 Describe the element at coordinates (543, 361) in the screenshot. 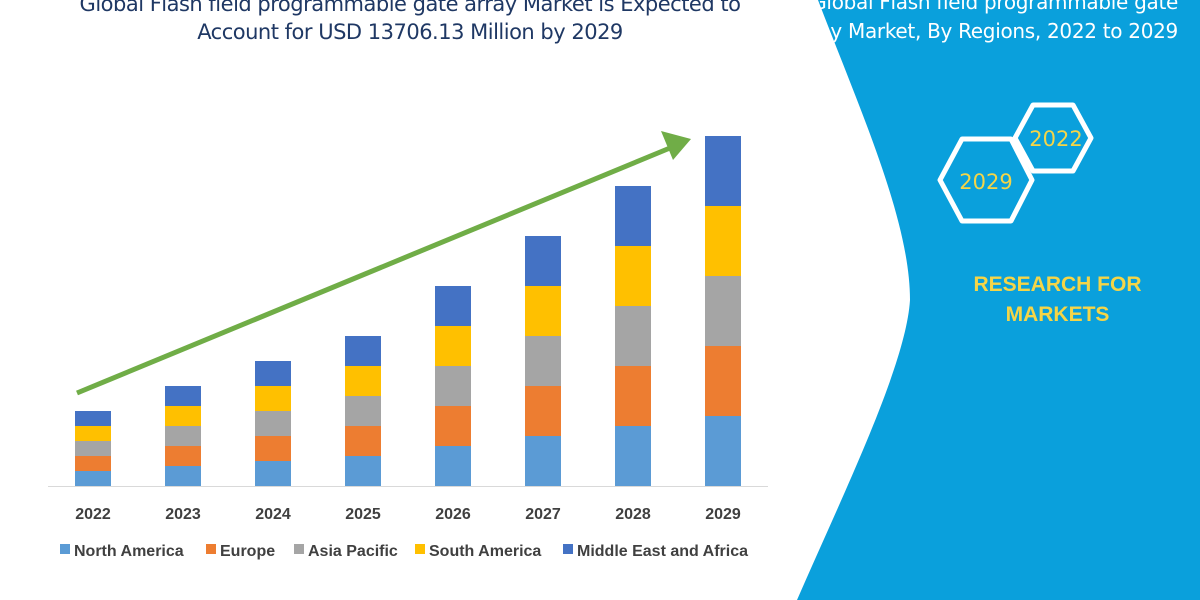

I see `bar-segment-2027-asia-pacific` at that location.